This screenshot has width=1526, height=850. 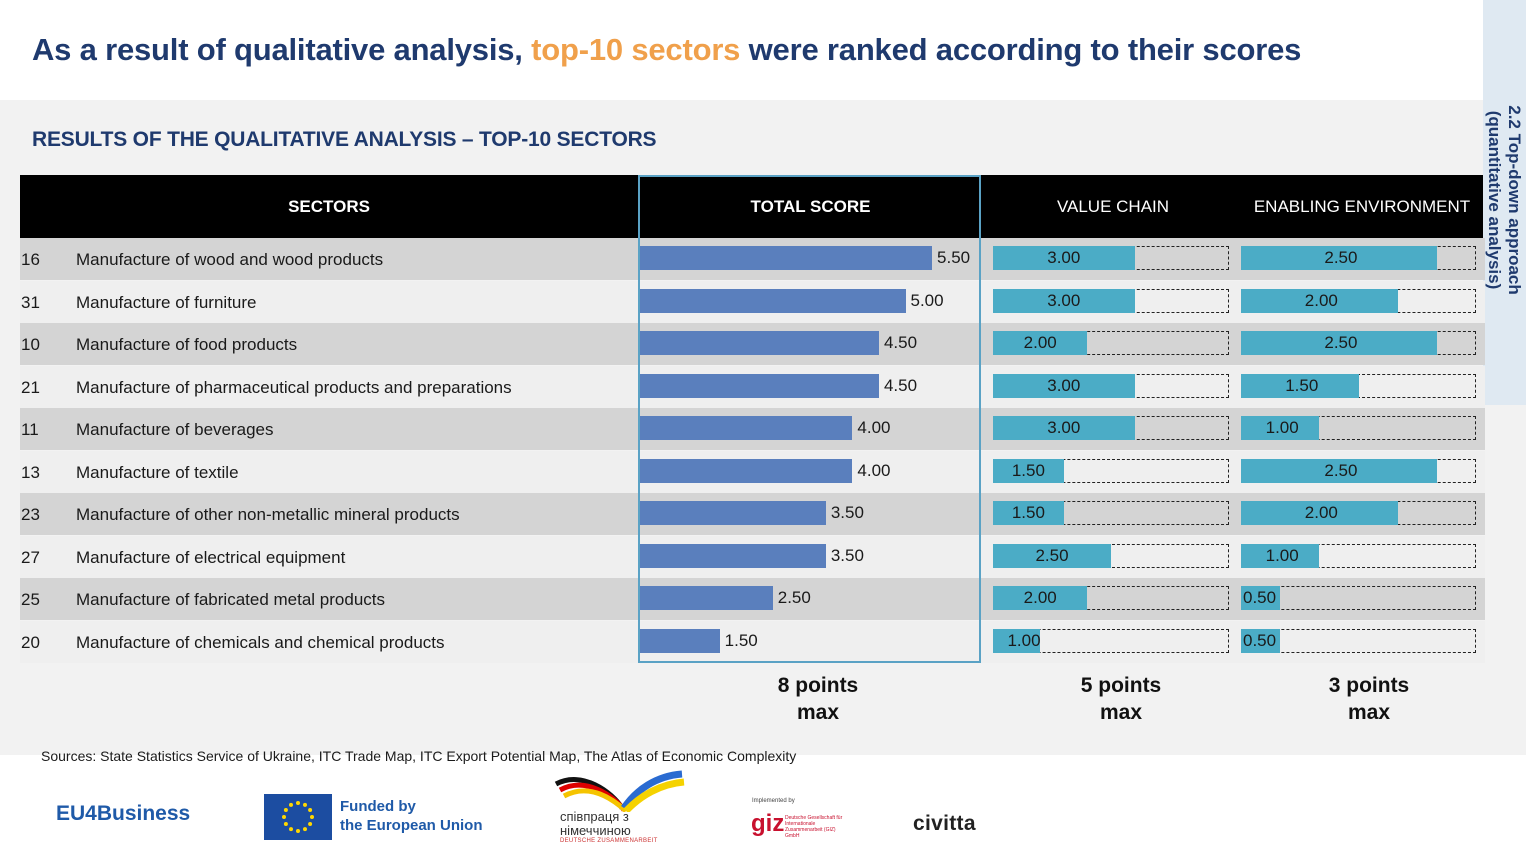 I want to click on section-side-tab, so click(x=1504, y=202).